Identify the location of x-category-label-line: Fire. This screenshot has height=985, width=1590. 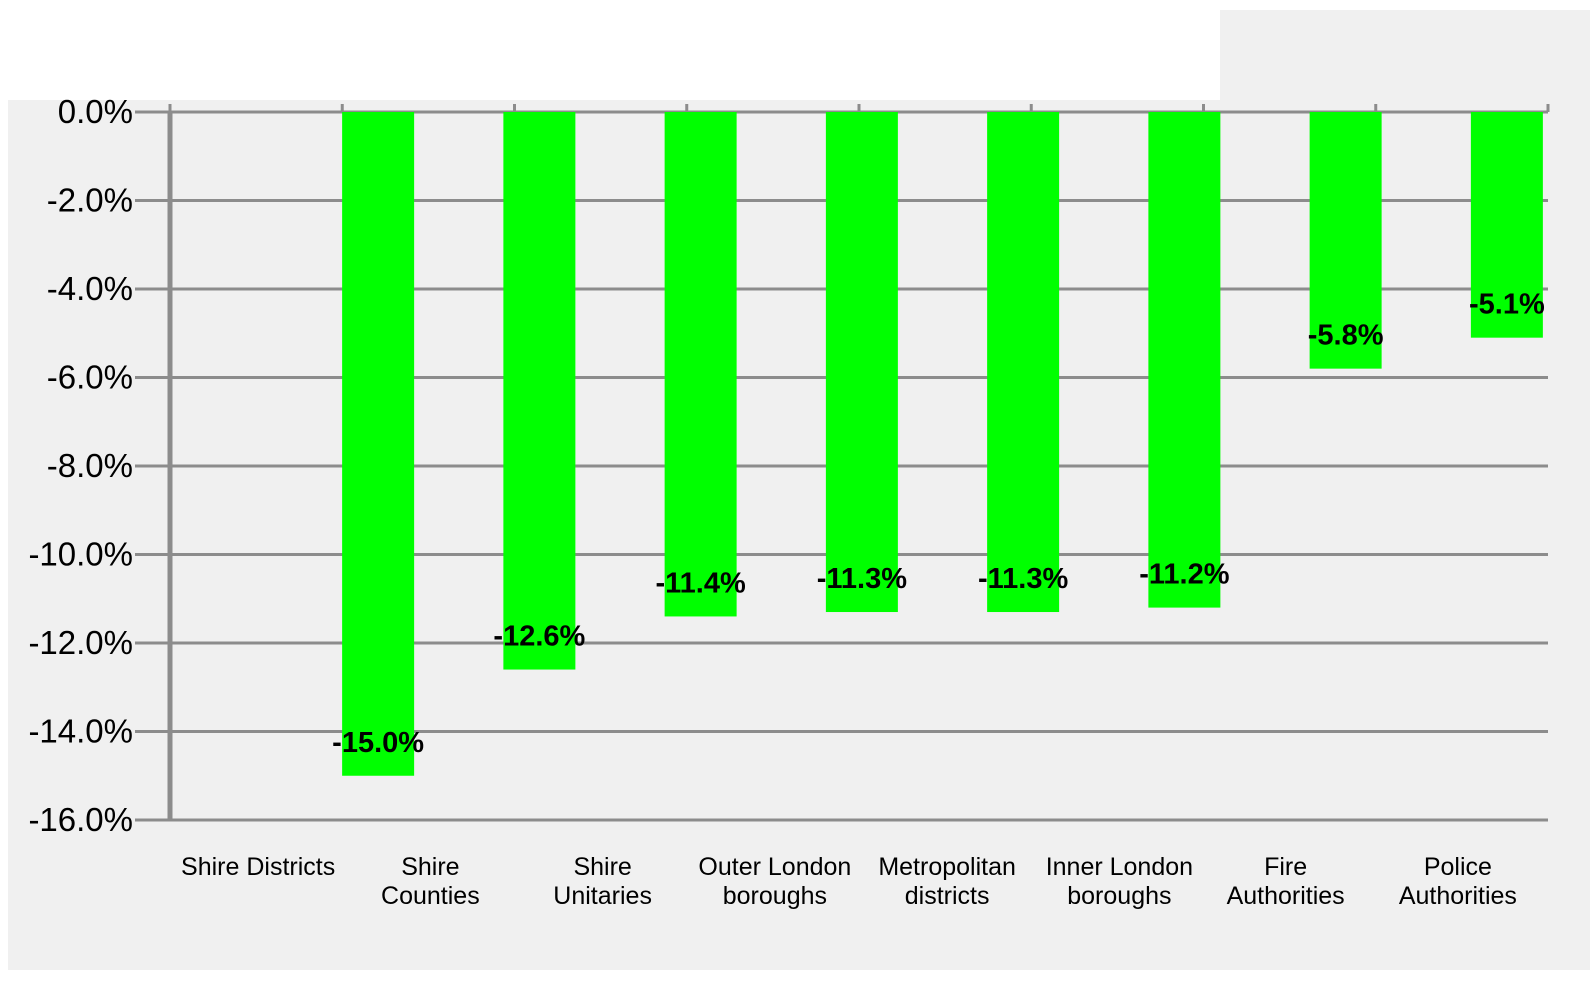
(1286, 867).